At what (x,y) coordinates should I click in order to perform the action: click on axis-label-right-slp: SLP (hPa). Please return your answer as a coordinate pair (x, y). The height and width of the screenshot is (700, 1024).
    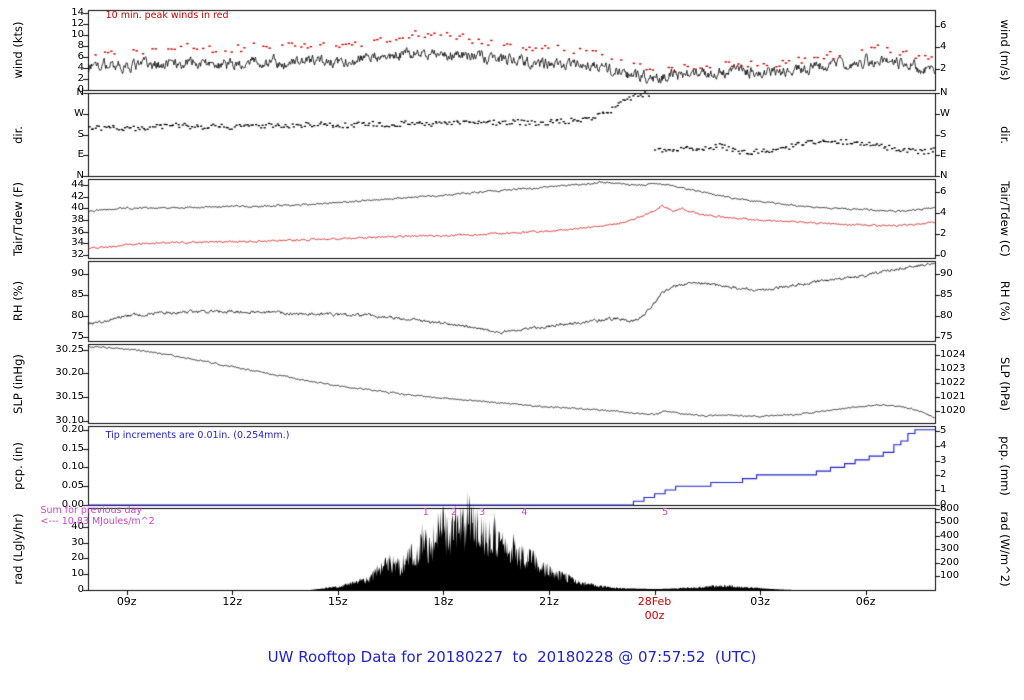
    Looking at the image, I should click on (1005, 383).